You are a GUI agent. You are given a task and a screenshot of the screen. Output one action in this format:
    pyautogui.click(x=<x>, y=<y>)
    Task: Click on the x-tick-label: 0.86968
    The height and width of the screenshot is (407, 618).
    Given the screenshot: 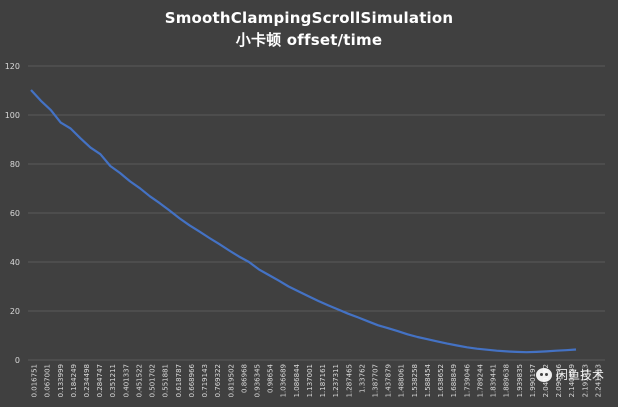 What is the action you would take?
    pyautogui.click(x=244, y=378)
    